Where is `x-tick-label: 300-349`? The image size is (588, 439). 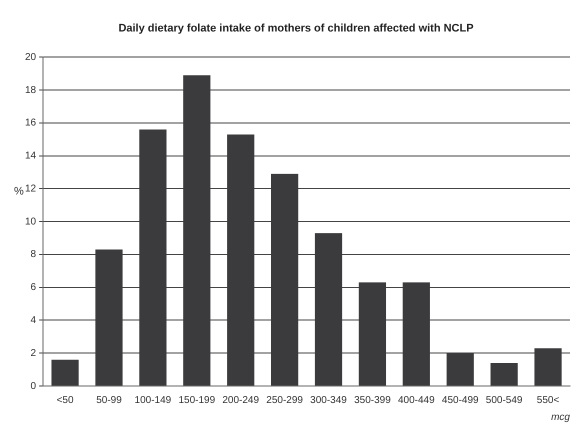 x-tick-label: 300-349 is located at coordinates (329, 400).